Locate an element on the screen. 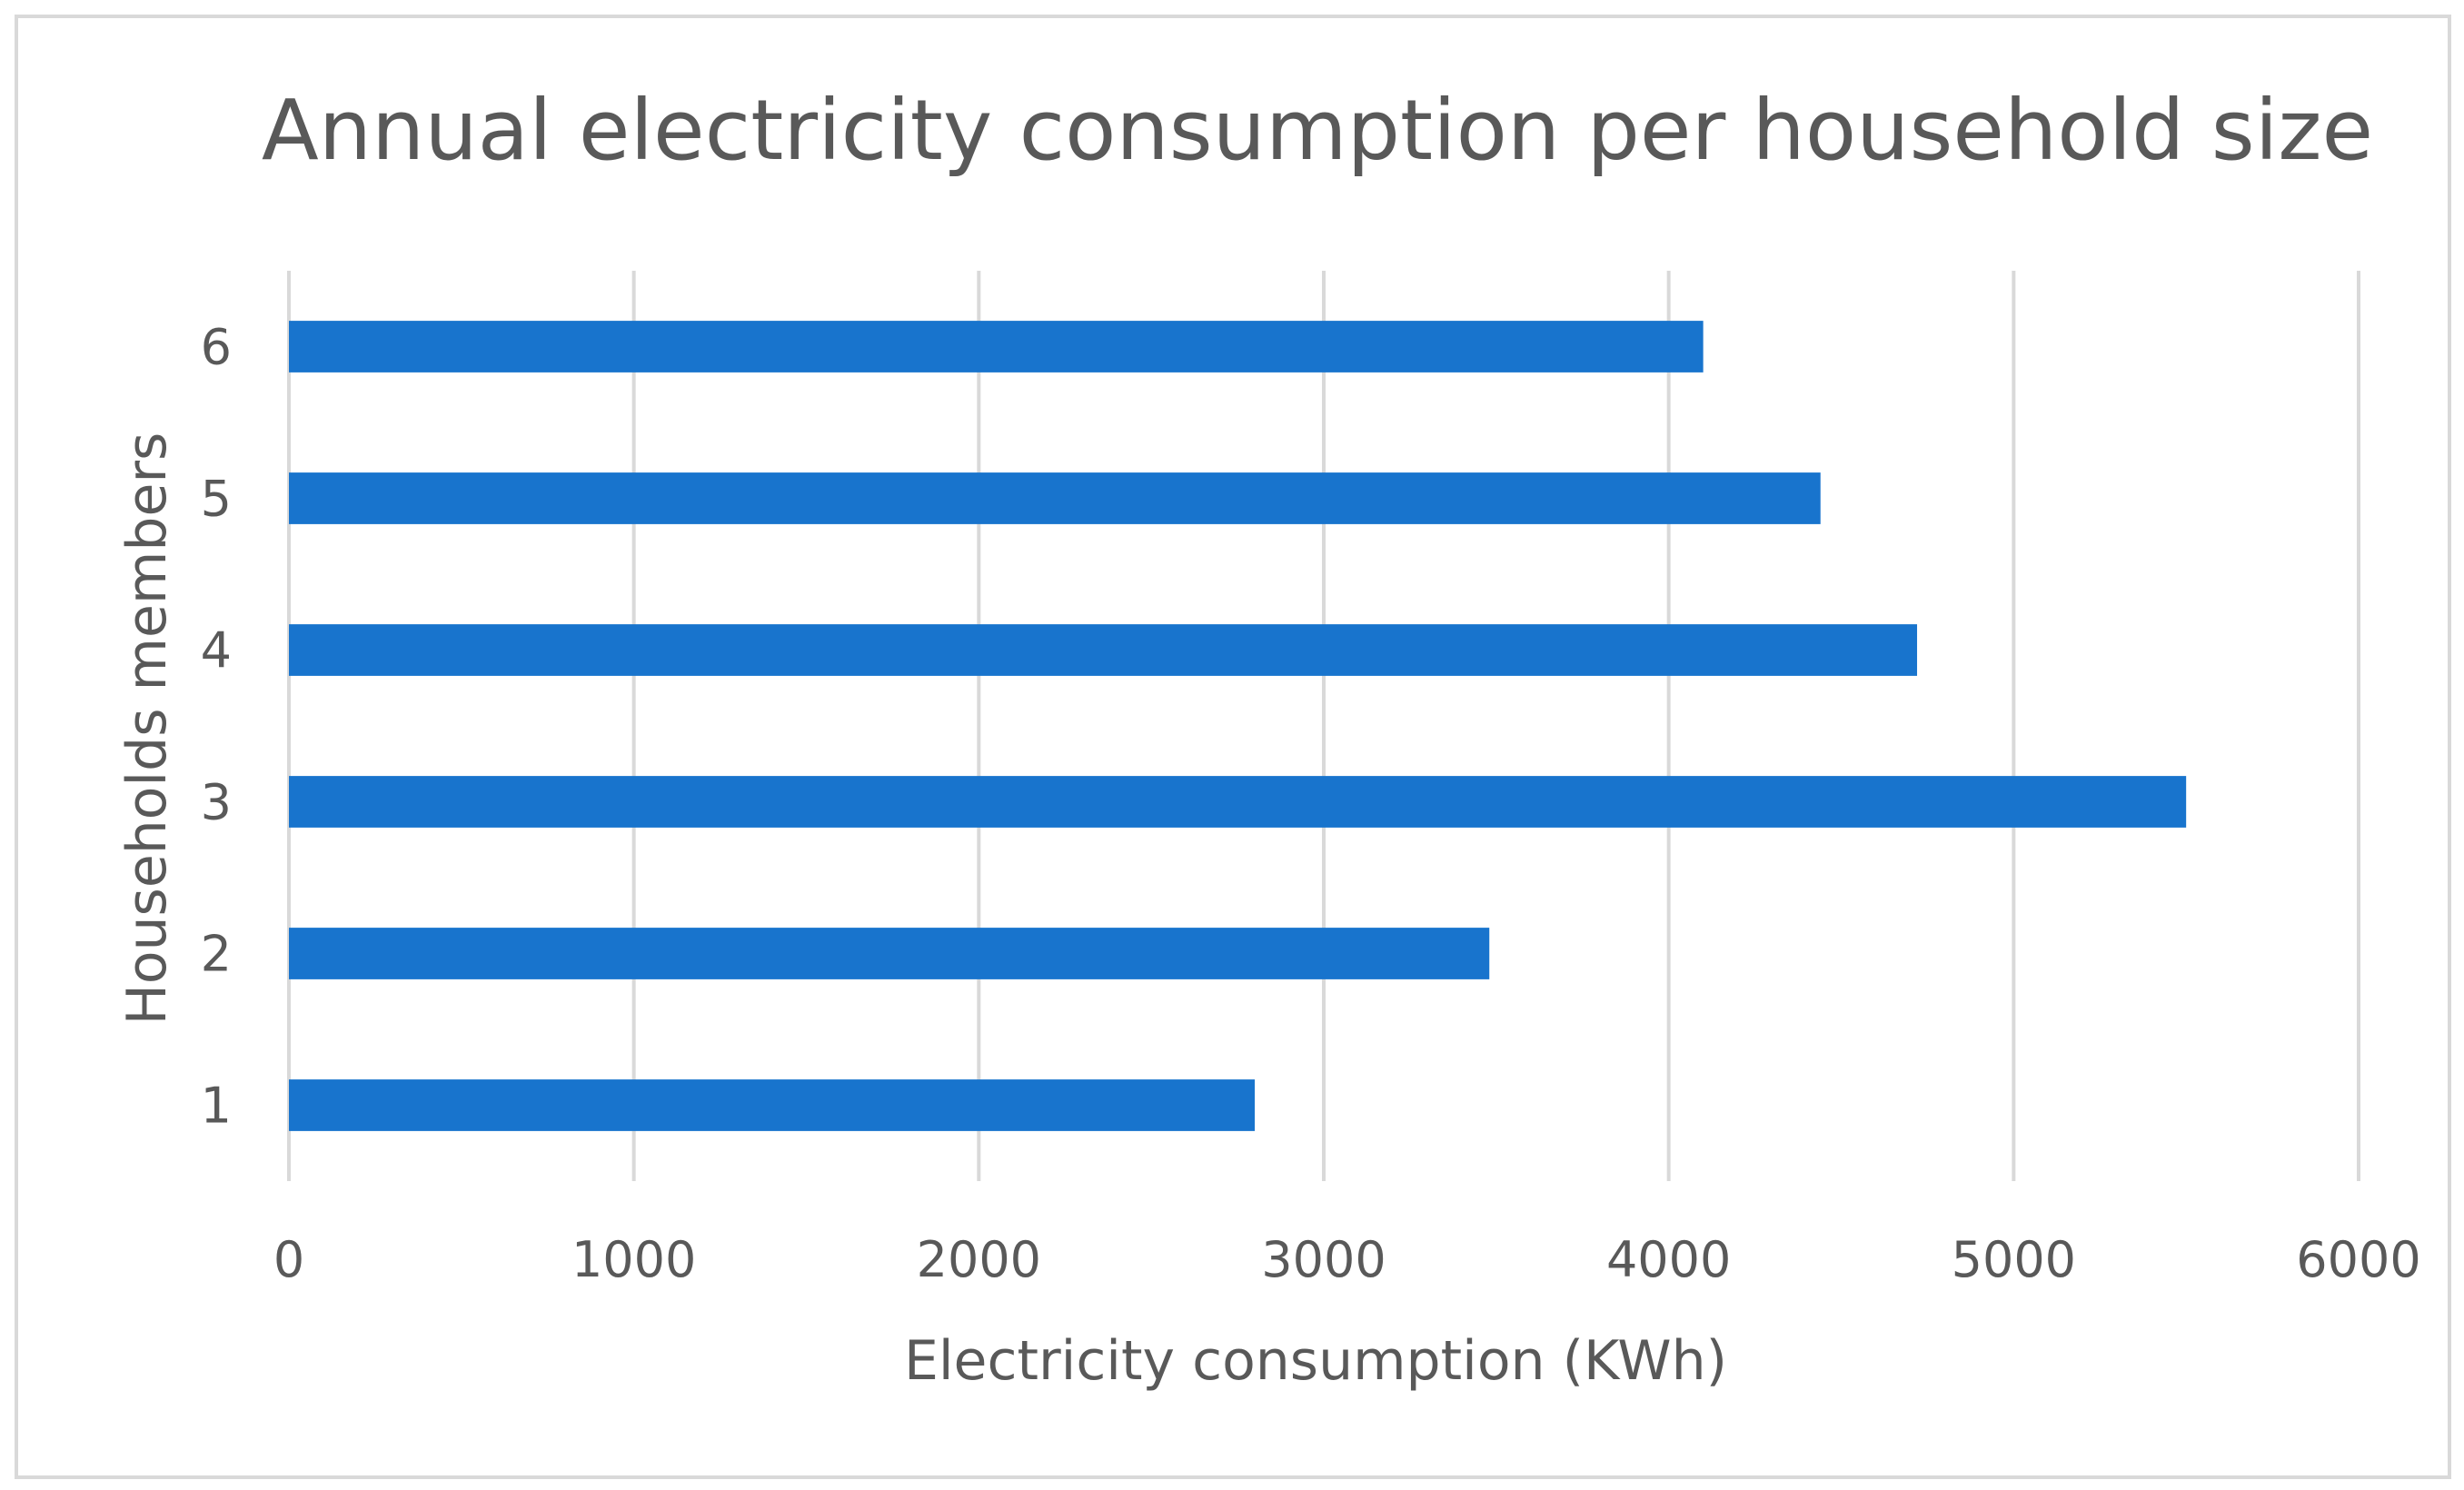 This screenshot has width=2464, height=1490. y-tick-label-2: 2 is located at coordinates (216, 954).